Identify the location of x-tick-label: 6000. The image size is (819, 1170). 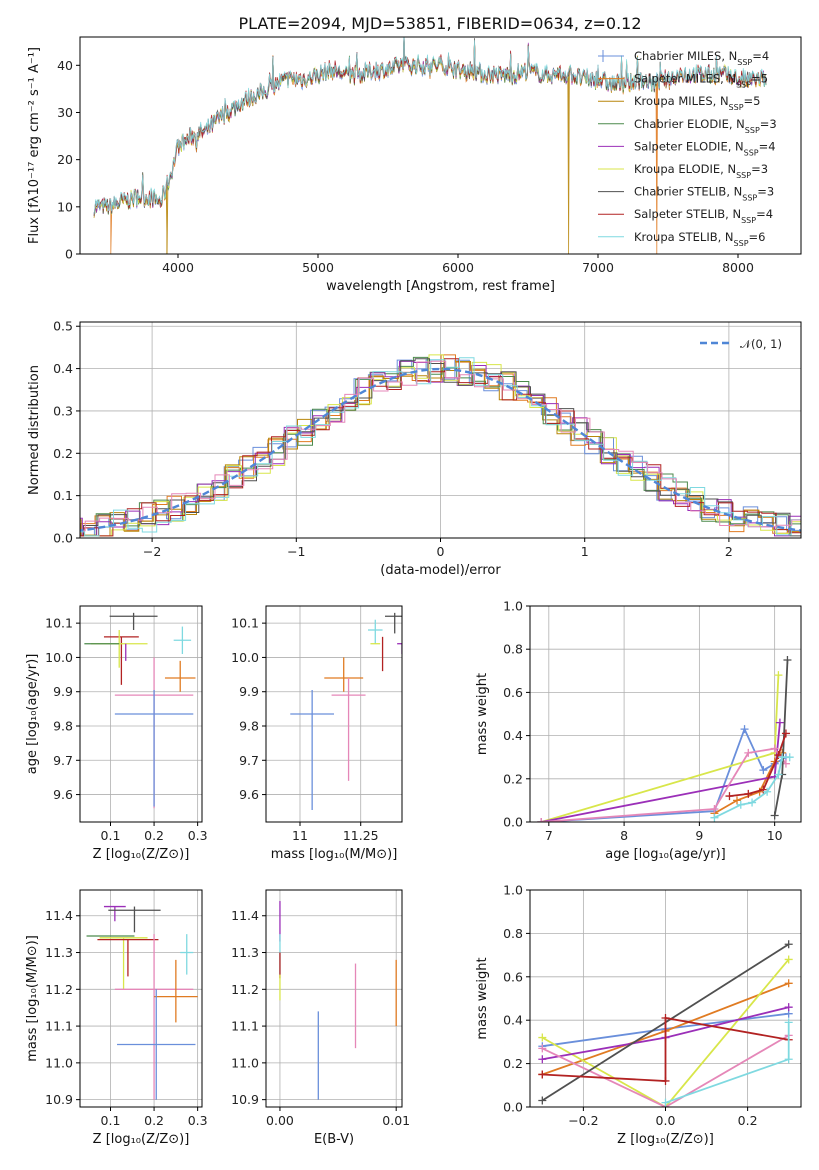
(458, 267).